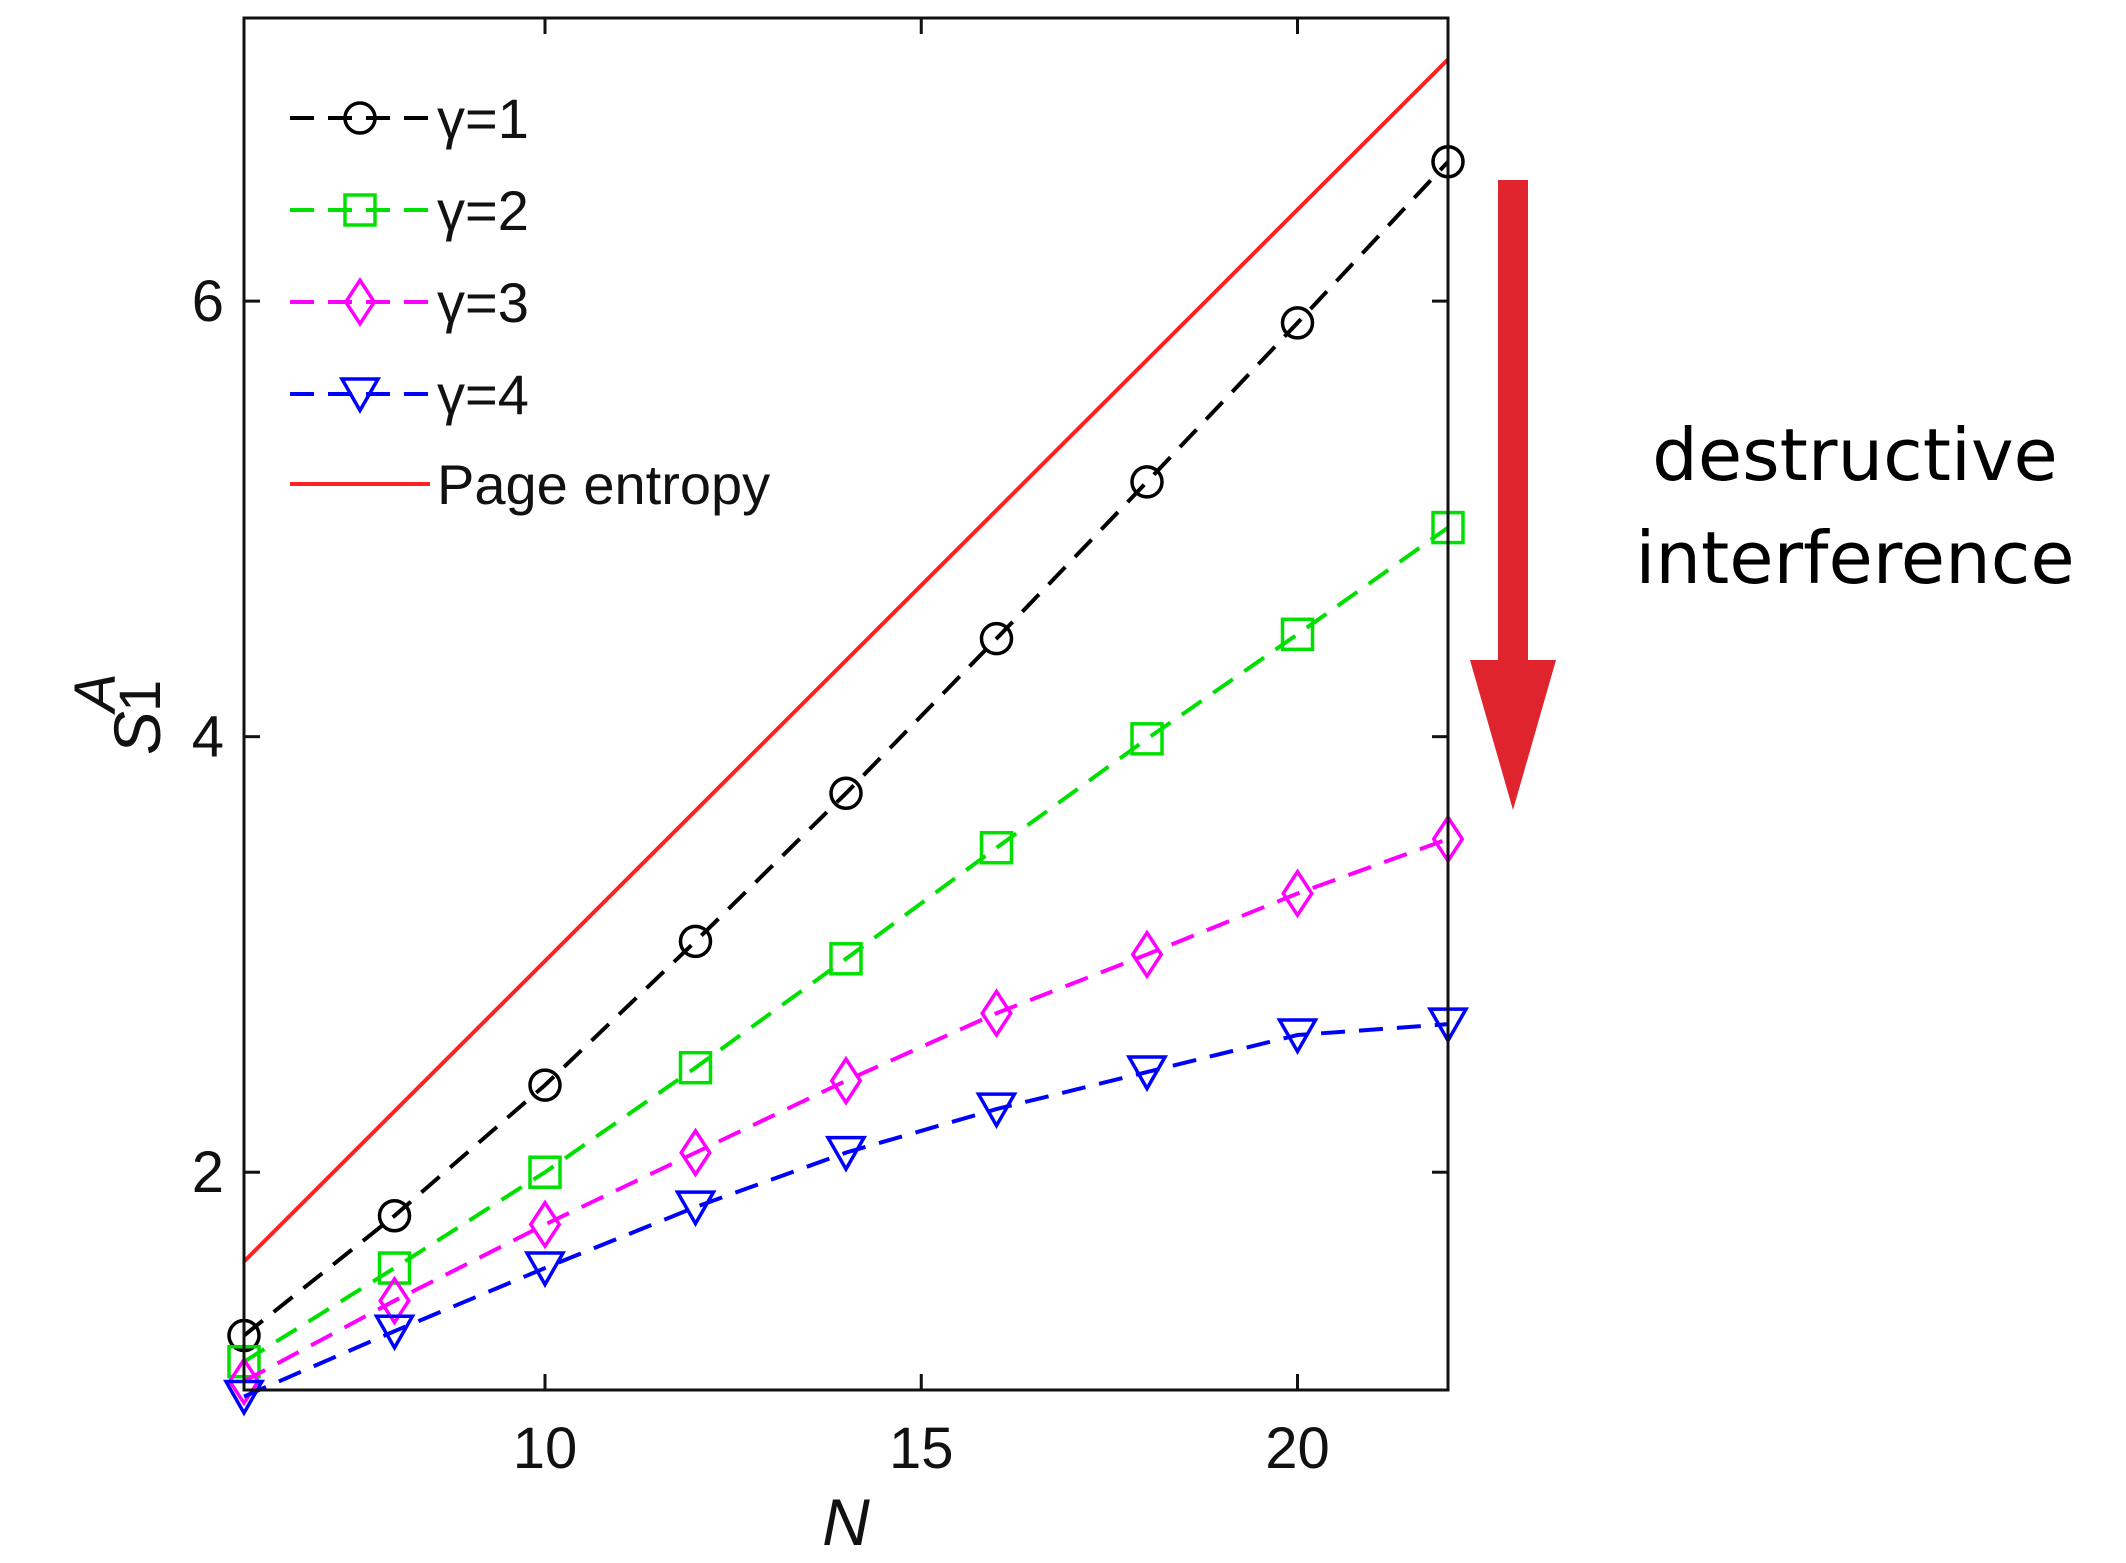  I want to click on legend-item-2: γ=2, so click(409, 210).